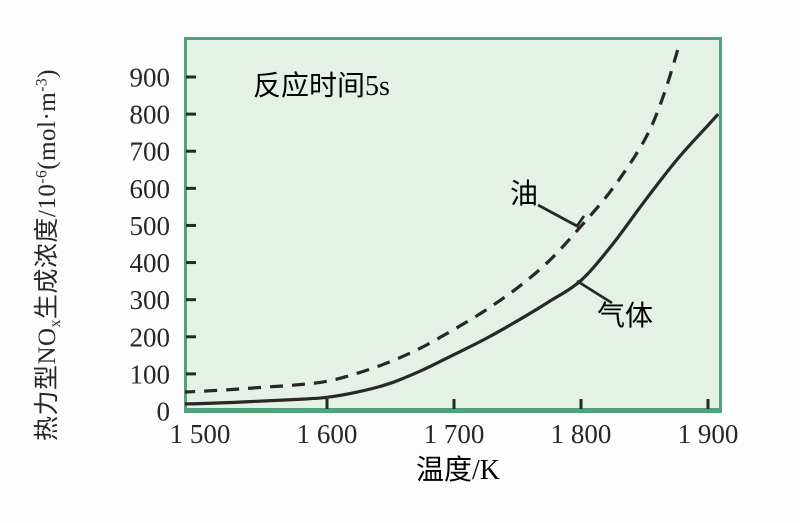 This screenshot has height=523, width=800. Describe the element at coordinates (150, 245) in the screenshot. I see `y-axis-tick-labels: 0 100 200 300 400 500 600 700 800 900` at that location.